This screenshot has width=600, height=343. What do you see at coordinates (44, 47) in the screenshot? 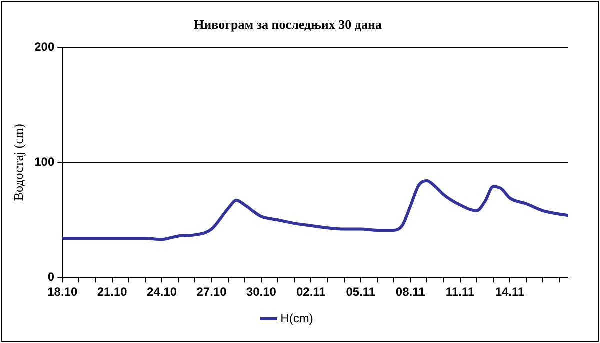
I see `y-tick-label: 200` at bounding box center [44, 47].